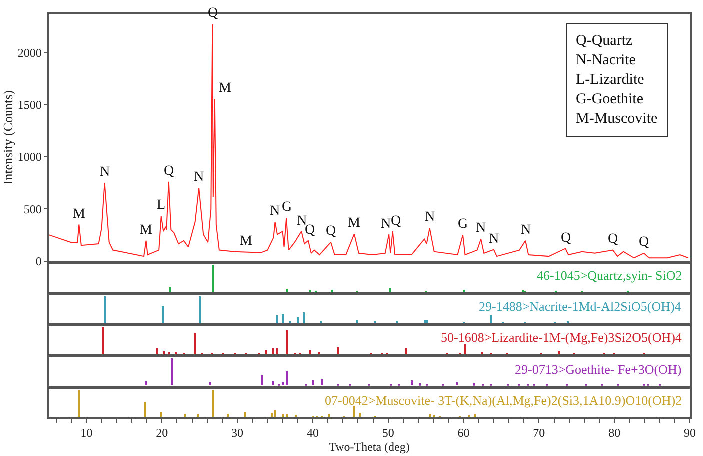  Describe the element at coordinates (162, 433) in the screenshot. I see `x-tick-label: 20` at that location.